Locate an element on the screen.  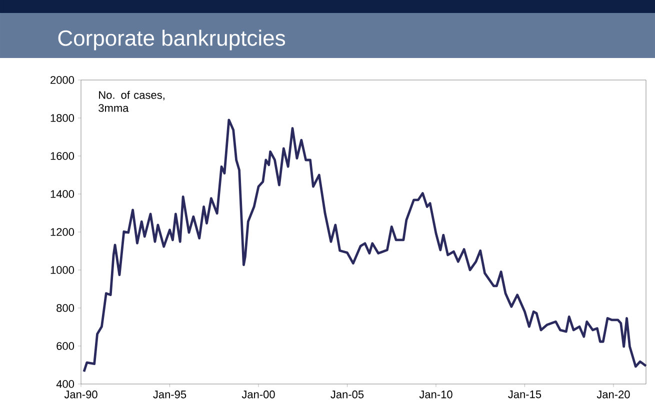
chart-title: Corporate bankruptcies is located at coordinates (172, 40).